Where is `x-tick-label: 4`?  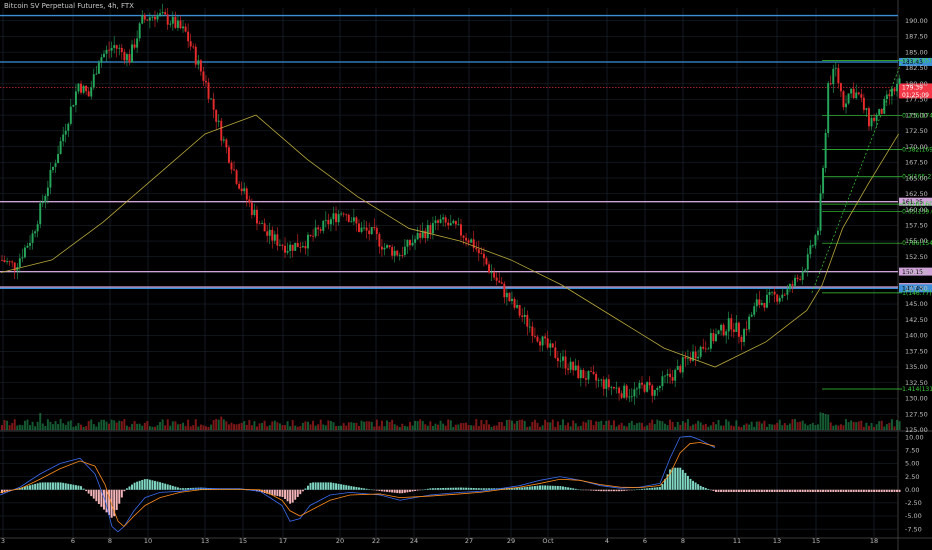 x-tick-label: 4 is located at coordinates (607, 541).